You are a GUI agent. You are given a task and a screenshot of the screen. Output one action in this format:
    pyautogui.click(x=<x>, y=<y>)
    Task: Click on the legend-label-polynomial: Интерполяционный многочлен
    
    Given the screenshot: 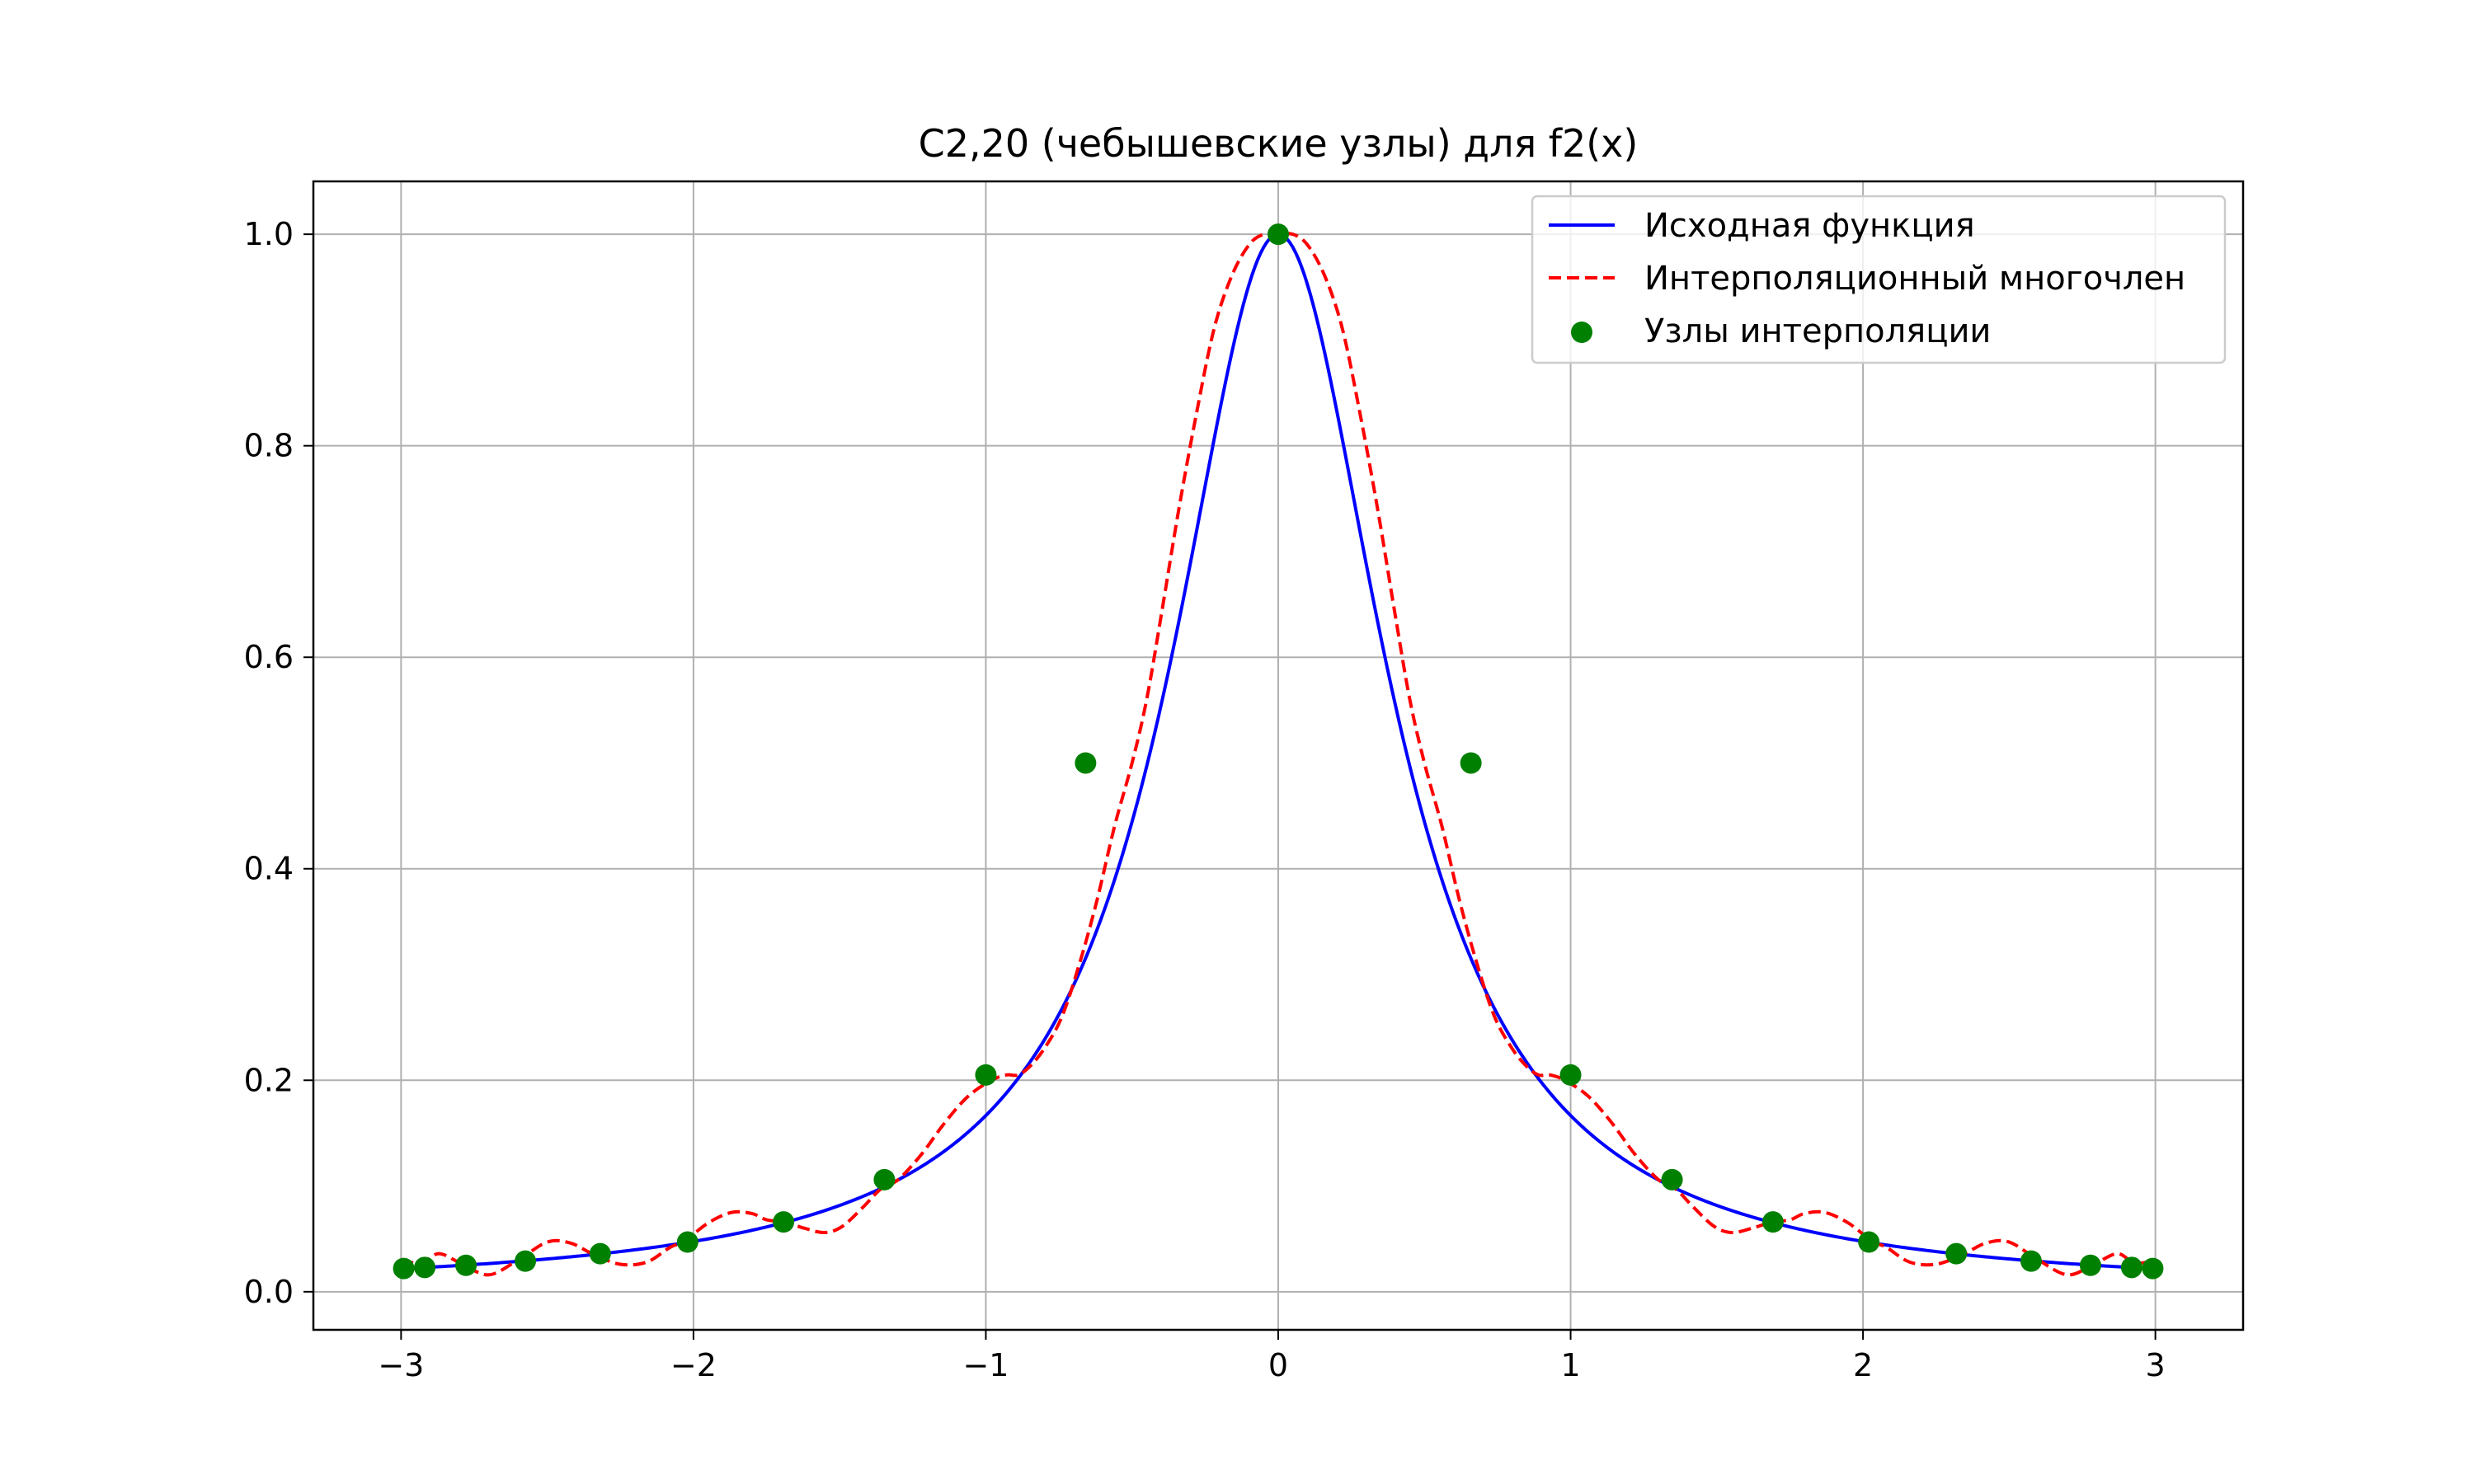 What is the action you would take?
    pyautogui.click(x=1914, y=279)
    